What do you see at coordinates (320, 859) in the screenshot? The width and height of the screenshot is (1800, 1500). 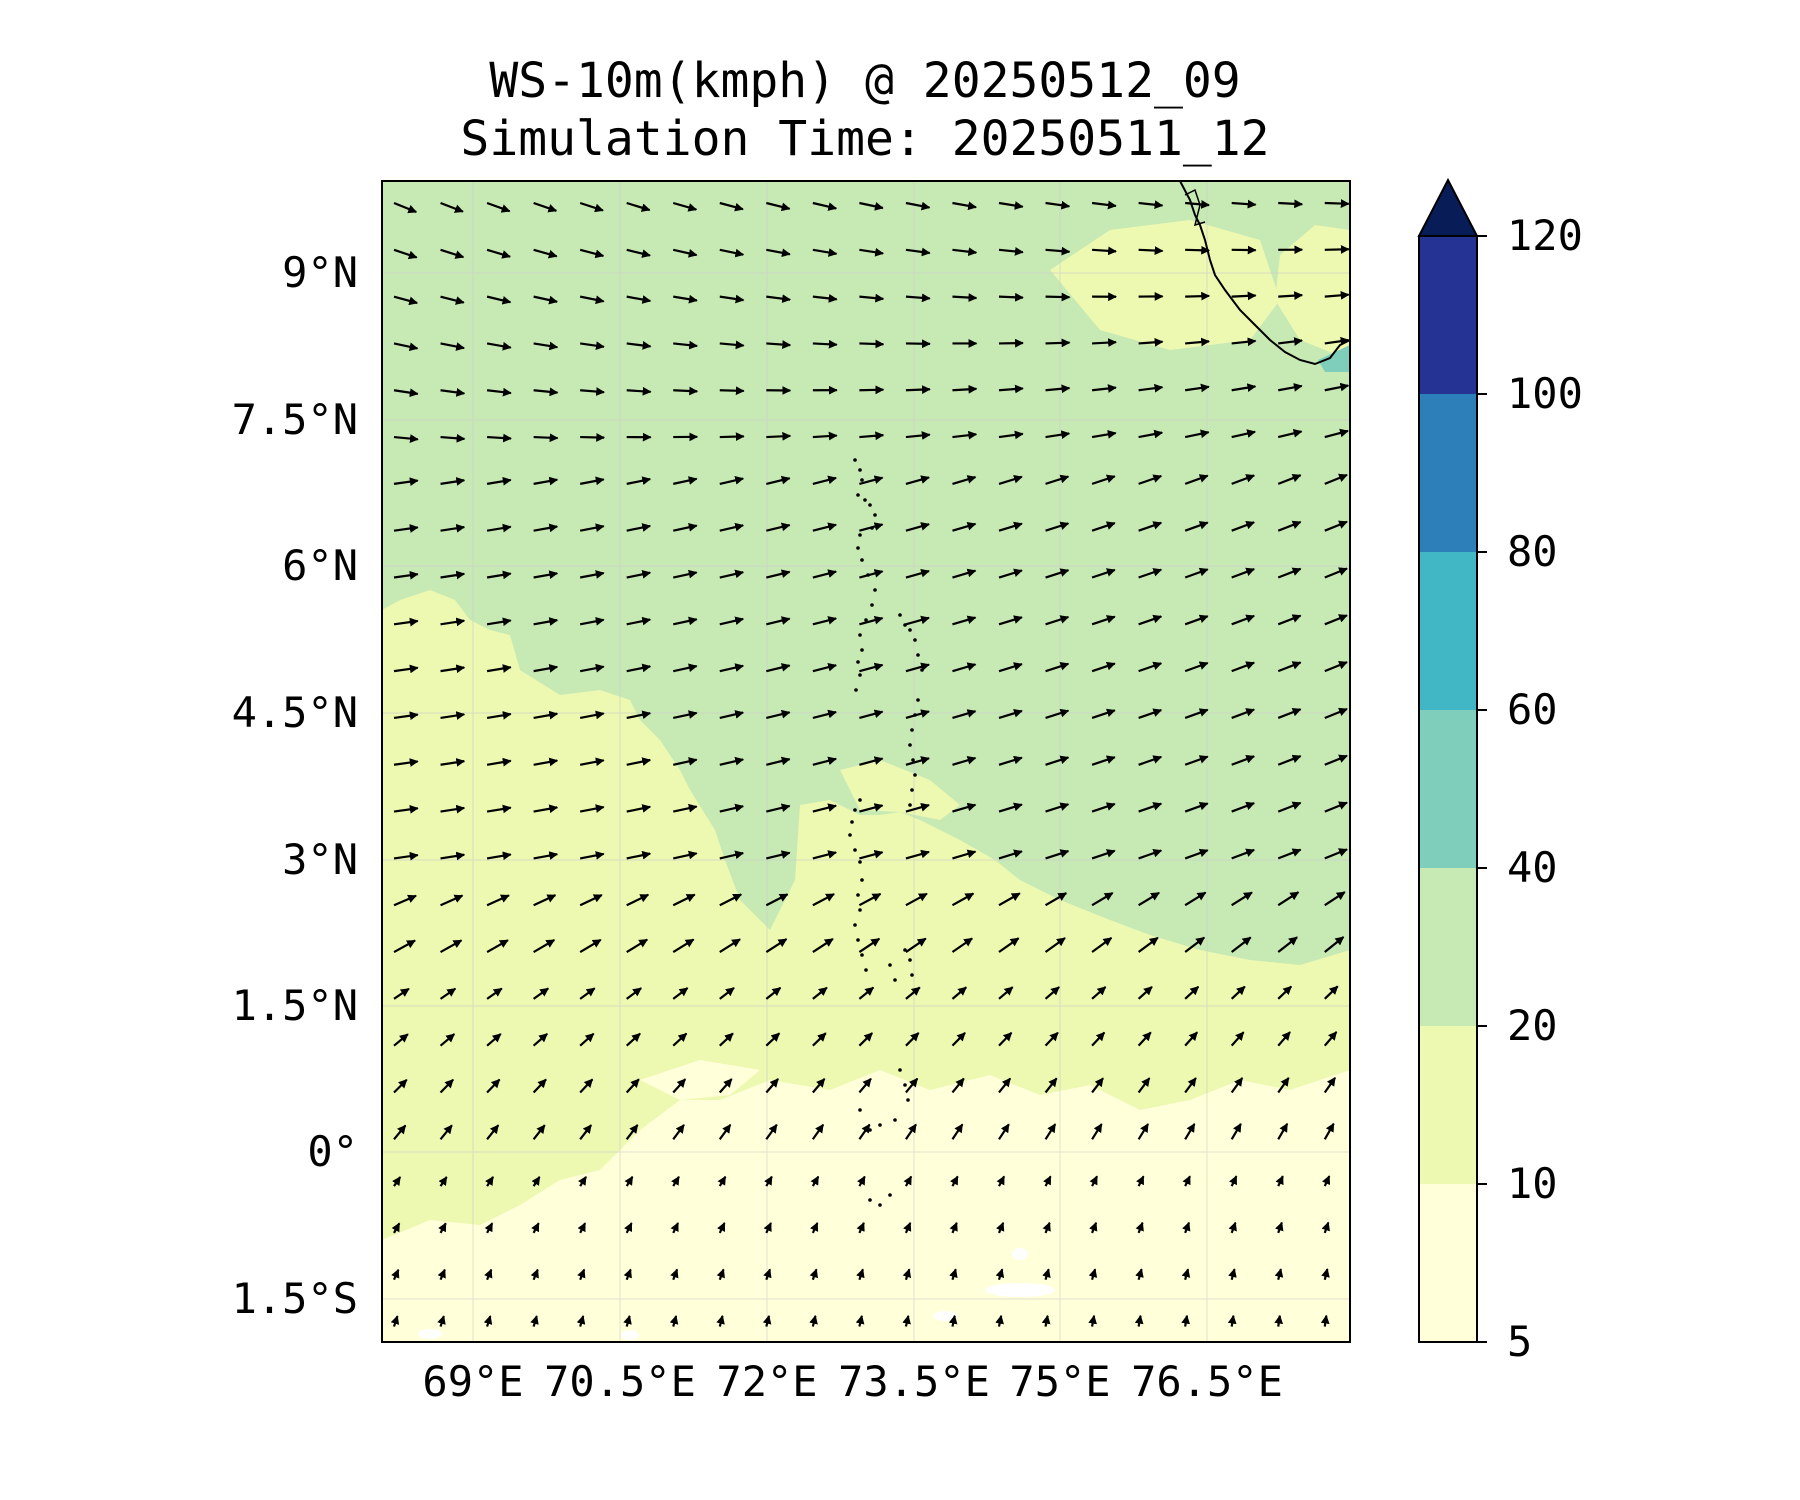 I see `lat-tick-label: 3°N` at bounding box center [320, 859].